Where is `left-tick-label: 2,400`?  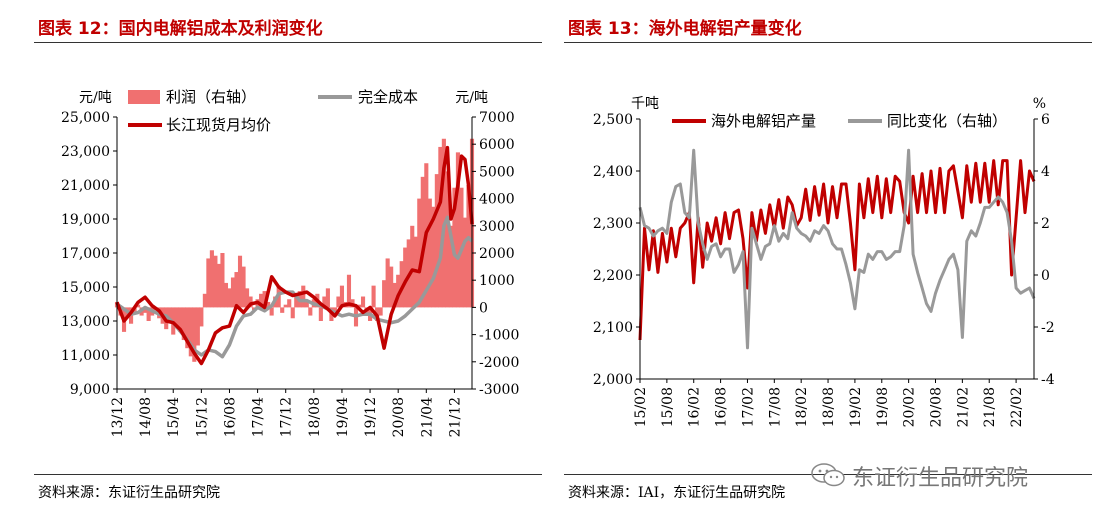
left-tick-label: 2,400 is located at coordinates (613, 172).